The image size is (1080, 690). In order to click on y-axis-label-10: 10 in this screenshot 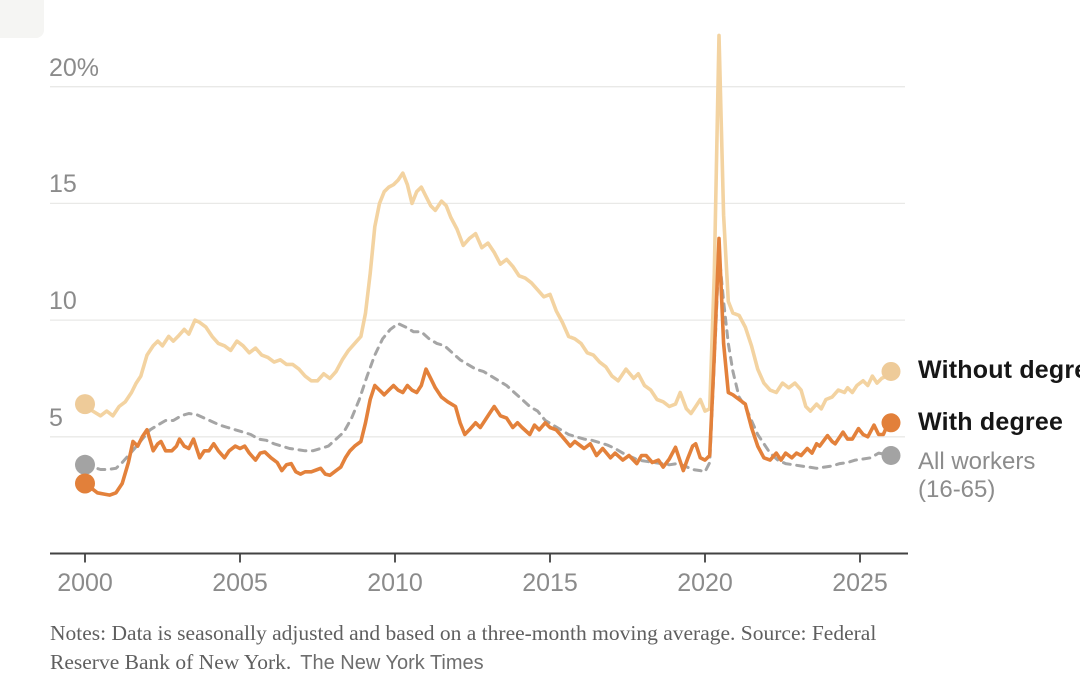, I will do `click(63, 301)`.